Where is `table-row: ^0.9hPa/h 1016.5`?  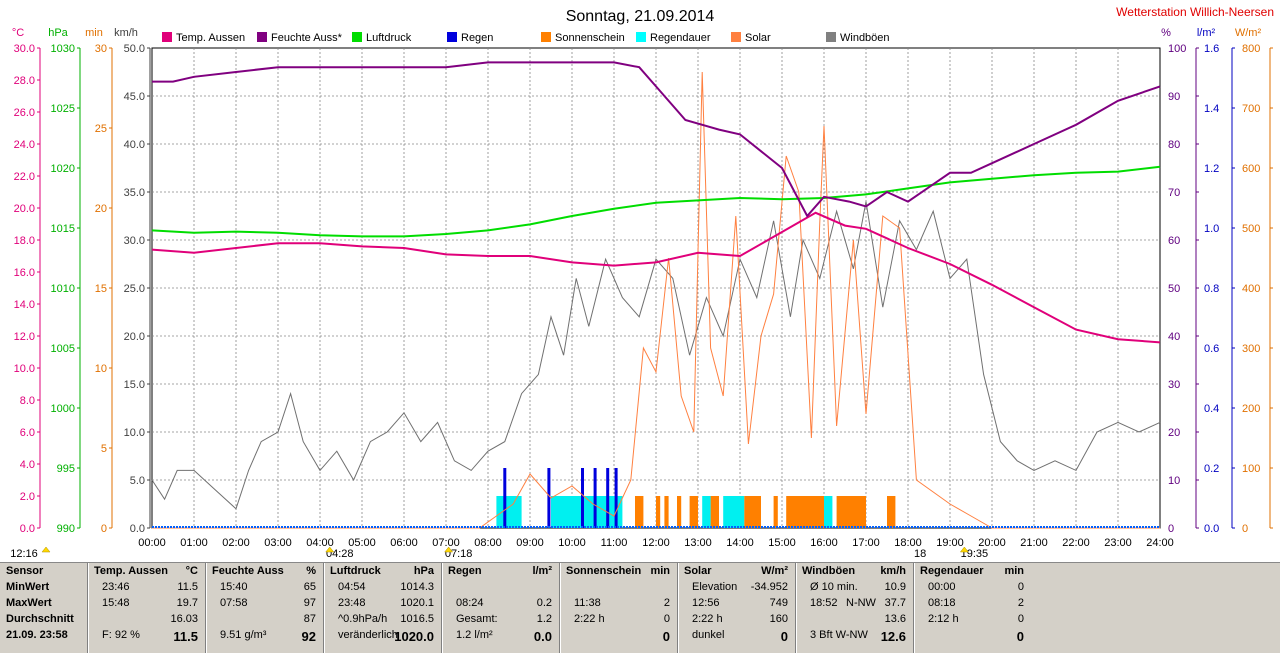 table-row: ^0.9hPa/h 1016.5 is located at coordinates (383, 621).